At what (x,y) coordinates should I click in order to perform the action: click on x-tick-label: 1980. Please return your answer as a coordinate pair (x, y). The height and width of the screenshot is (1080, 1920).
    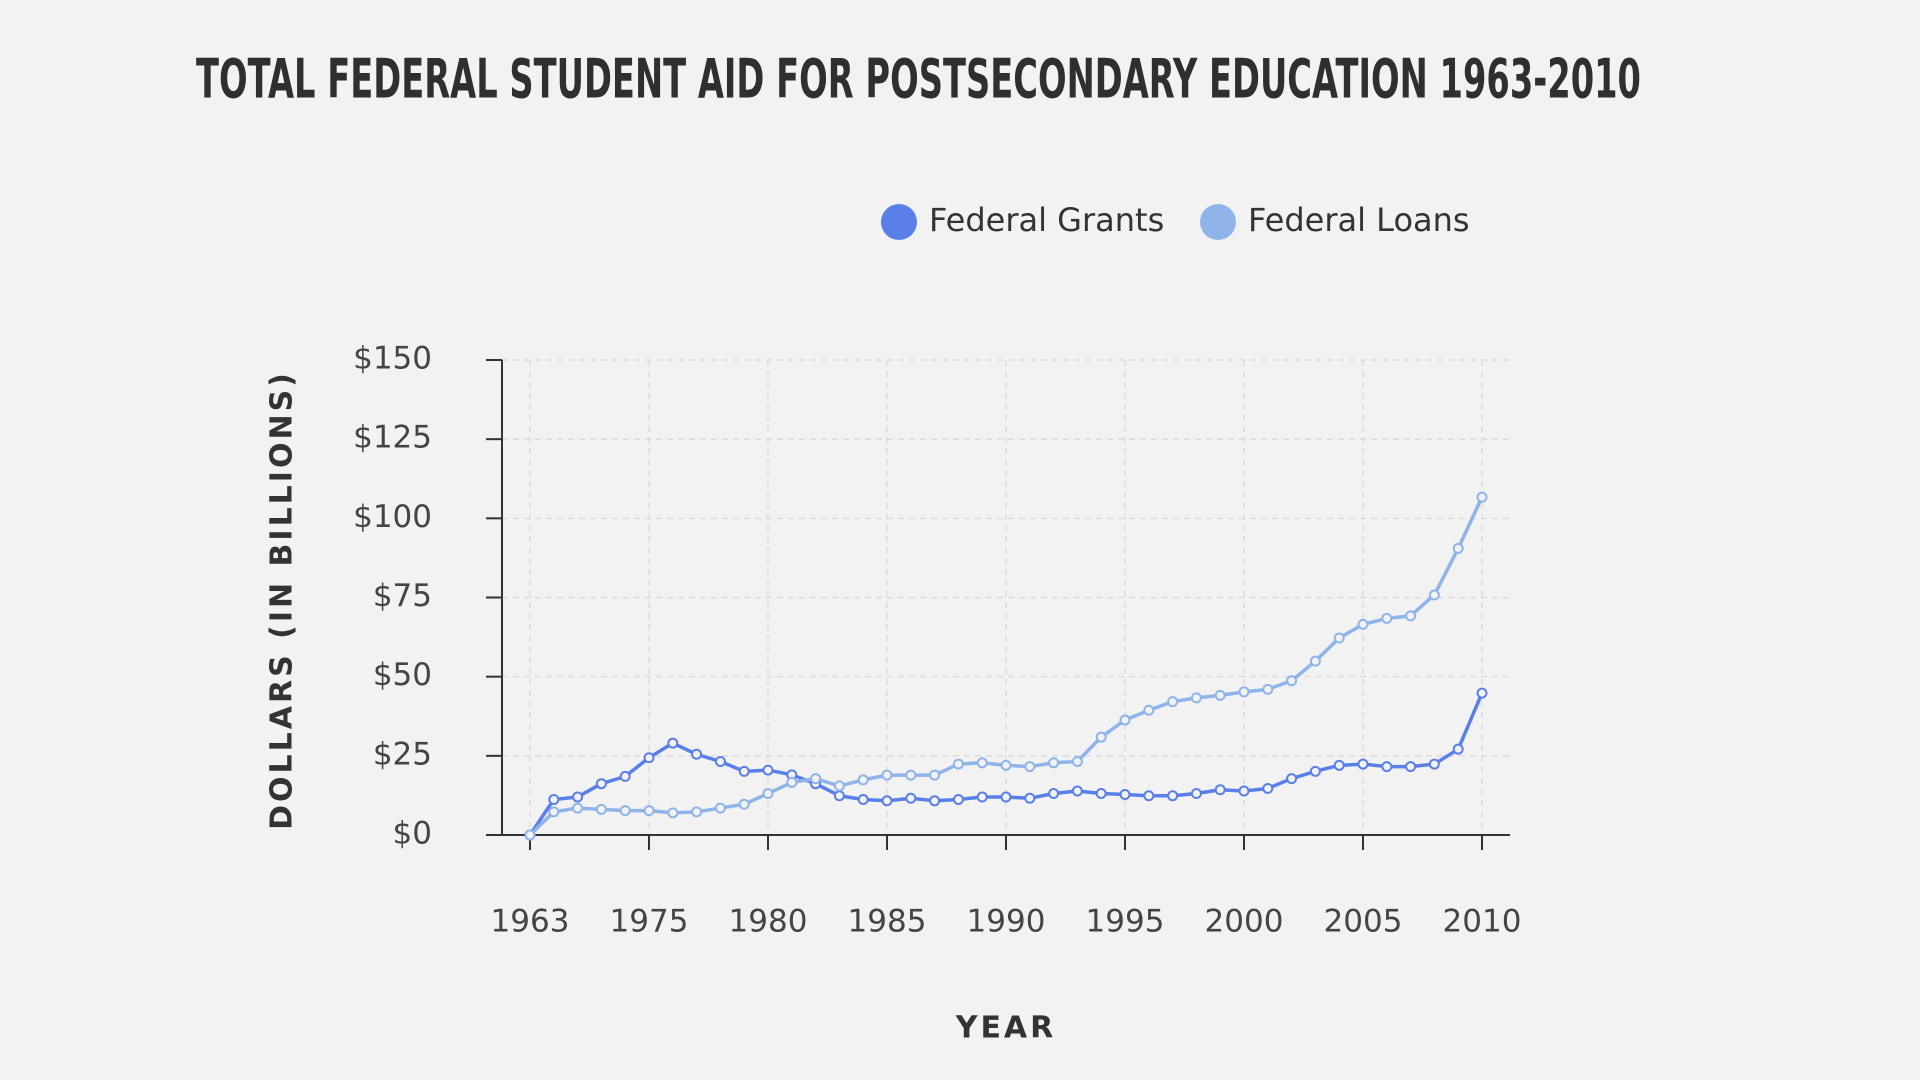
    Looking at the image, I should click on (768, 922).